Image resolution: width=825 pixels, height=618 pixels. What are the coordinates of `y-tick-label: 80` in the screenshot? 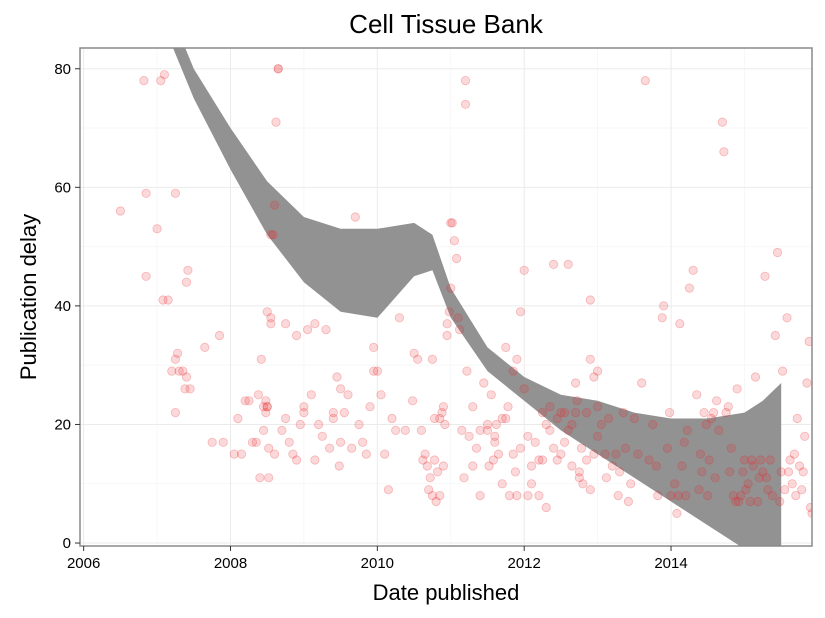 It's located at (62, 69).